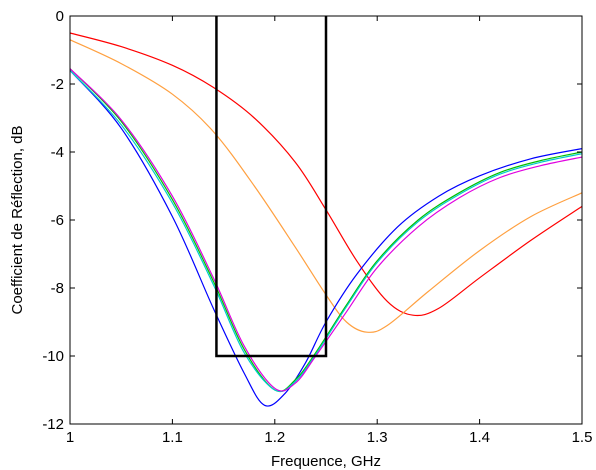 Image resolution: width=596 pixels, height=470 pixels. I want to click on x-tick-label-0: 1, so click(70, 437).